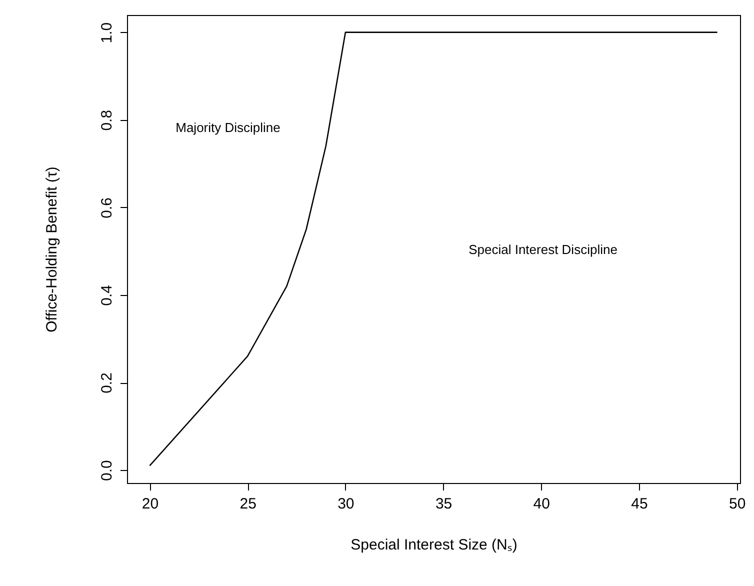  Describe the element at coordinates (639, 504) in the screenshot. I see `x-tick-label: 45` at that location.